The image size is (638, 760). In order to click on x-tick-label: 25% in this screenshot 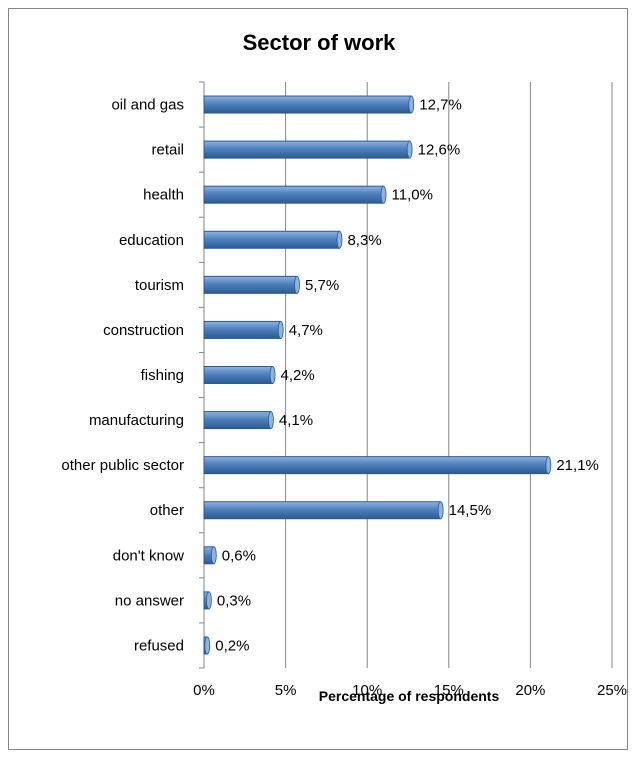, I will do `click(612, 690)`.